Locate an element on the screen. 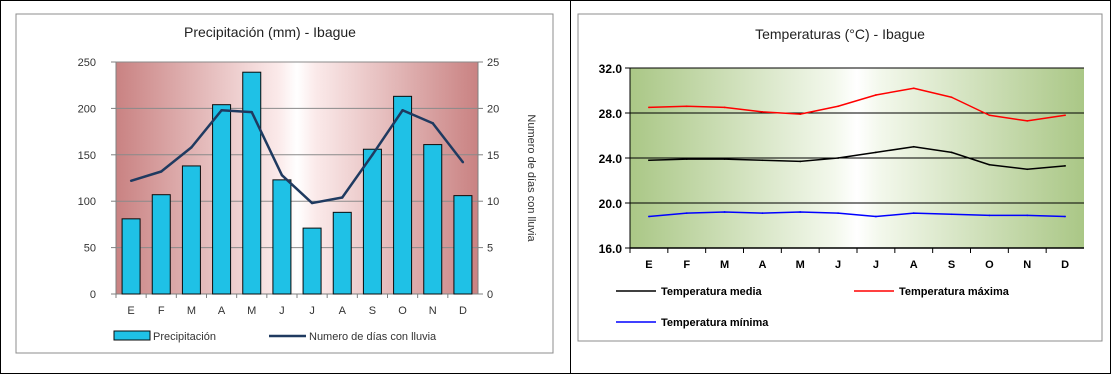  y-tick-label: 28.0 is located at coordinates (611, 114).